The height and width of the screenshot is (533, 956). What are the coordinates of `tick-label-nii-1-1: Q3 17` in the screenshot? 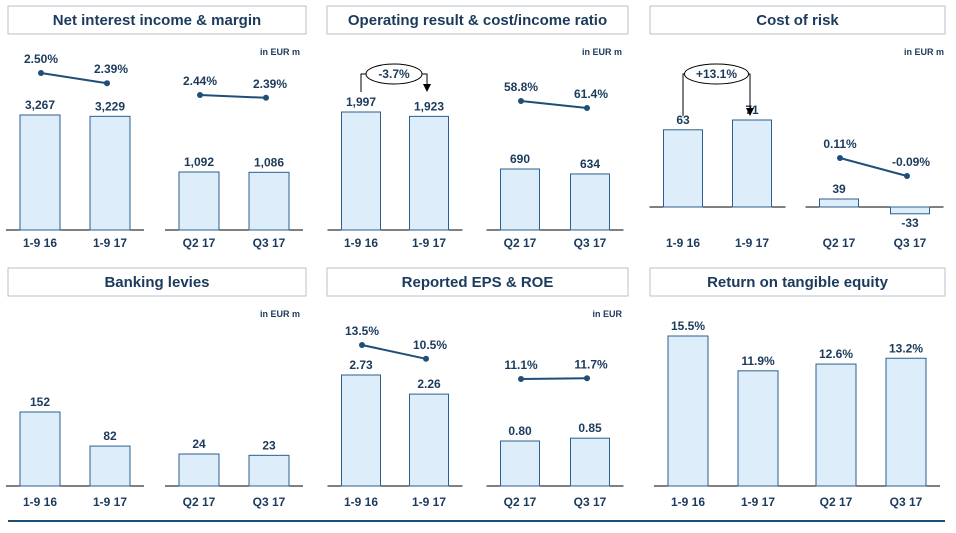 It's located at (269, 243).